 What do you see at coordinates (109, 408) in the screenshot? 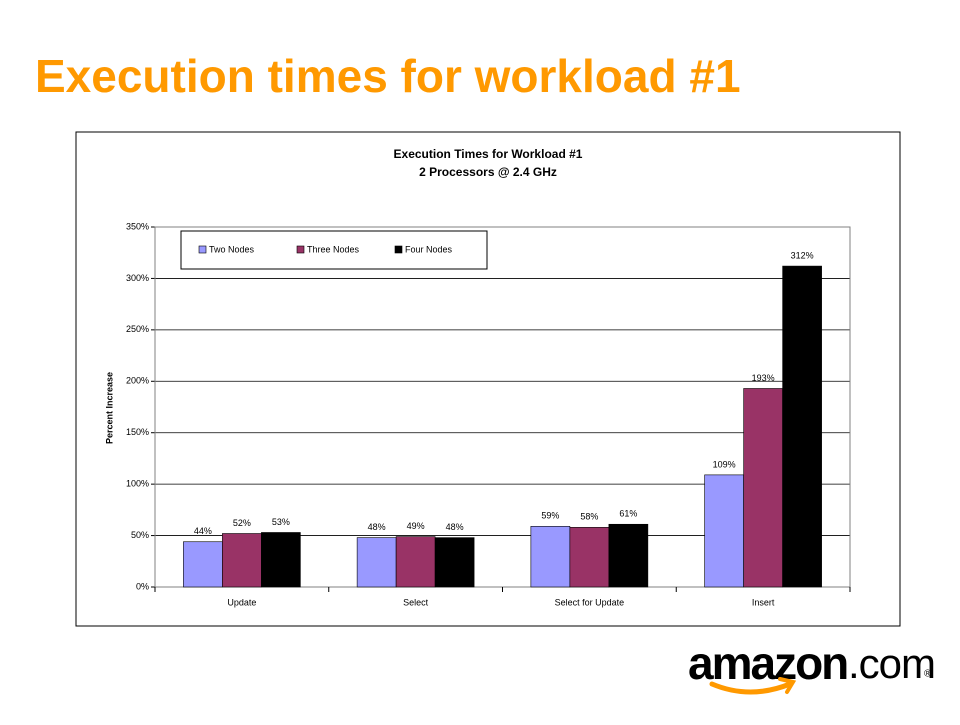
I see `y-axis-label: Percent Increase` at bounding box center [109, 408].